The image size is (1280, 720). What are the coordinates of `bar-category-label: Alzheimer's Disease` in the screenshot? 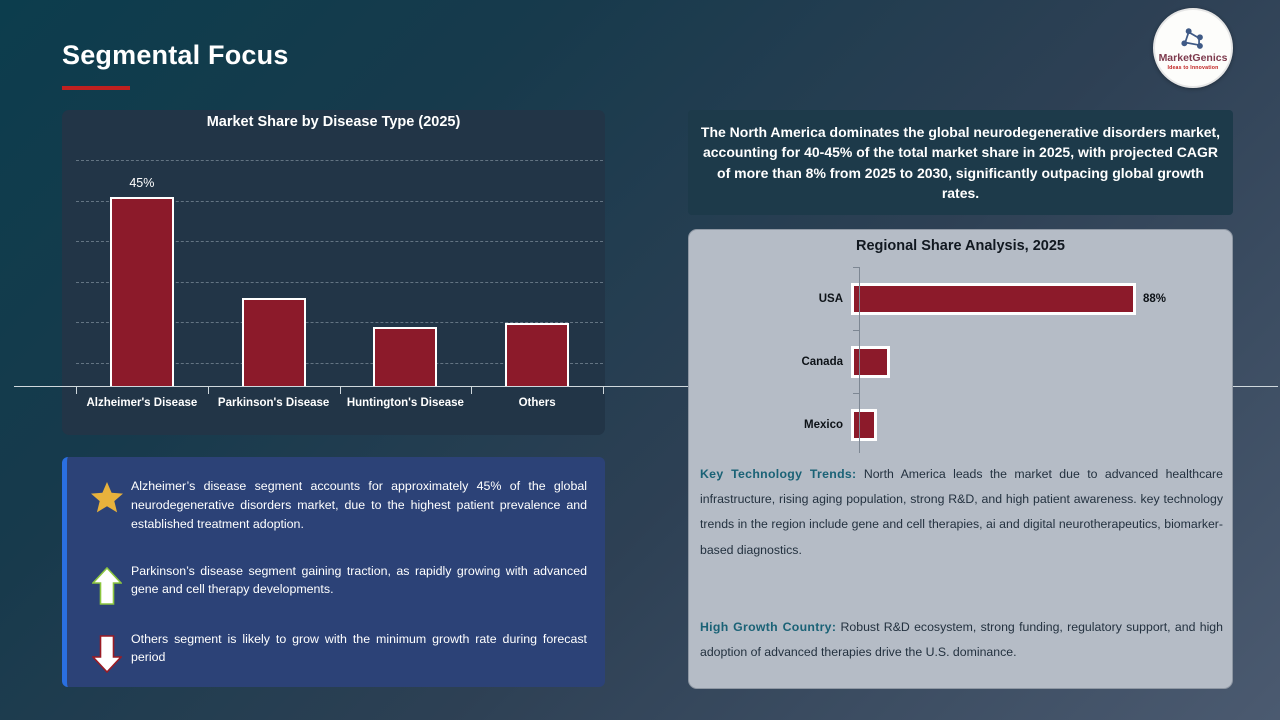 It's located at (142, 403).